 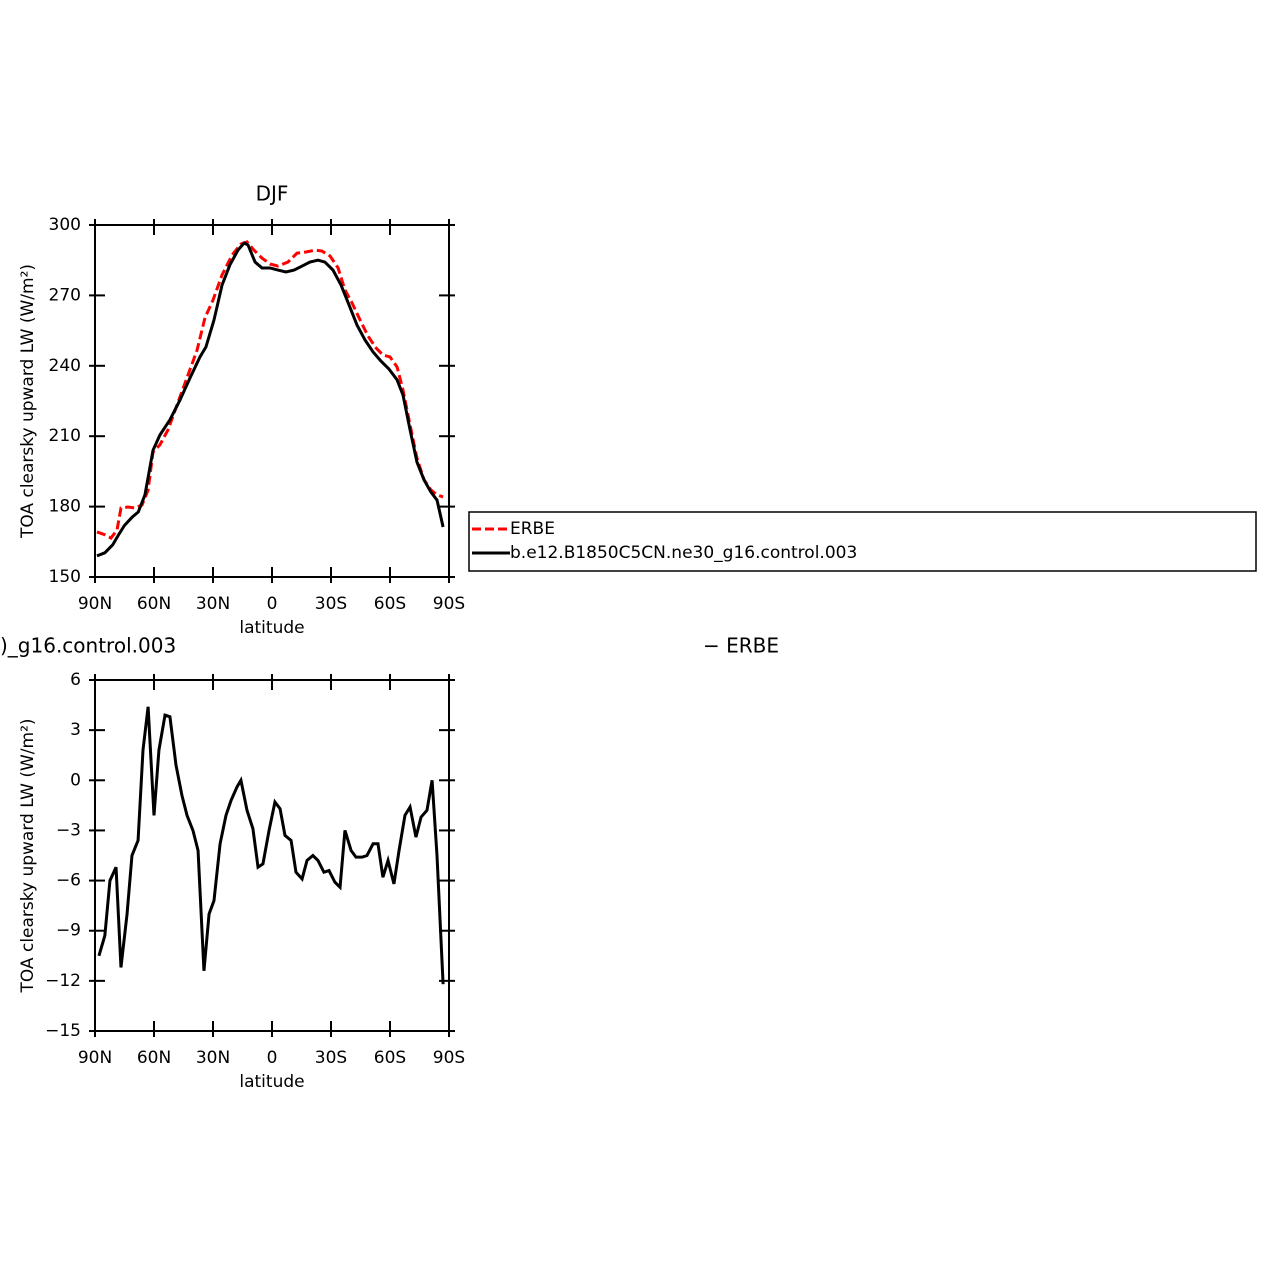 What do you see at coordinates (65, 436) in the screenshot?
I see `y-tick-label: 210` at bounding box center [65, 436].